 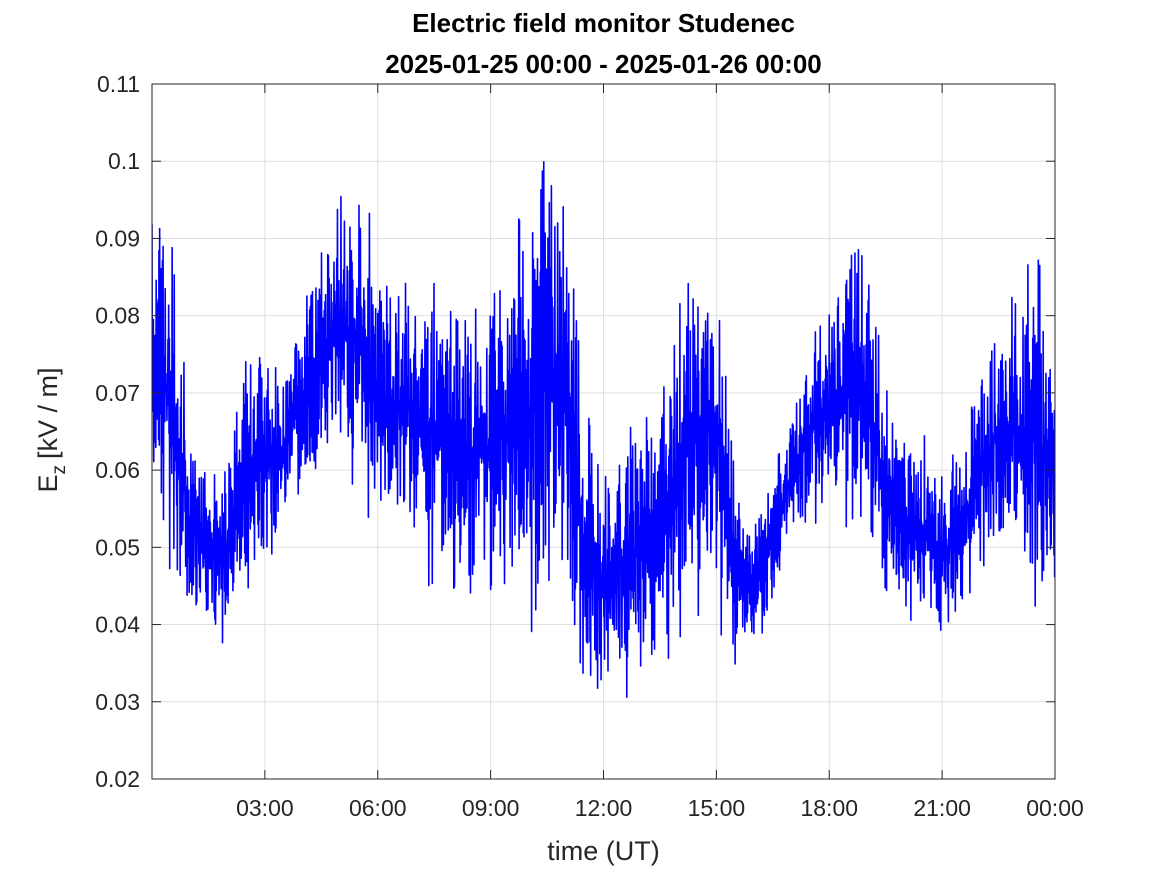 I want to click on y-tick-label: 0.08, so click(x=117, y=316).